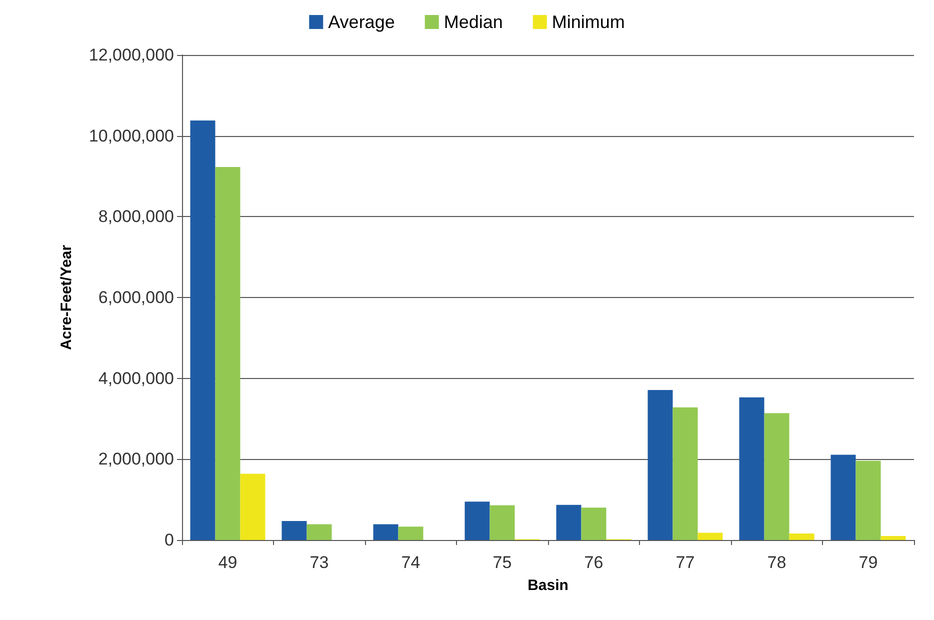  Describe the element at coordinates (66, 297) in the screenshot. I see `y-axis-title: Acre-Feet/Year` at that location.